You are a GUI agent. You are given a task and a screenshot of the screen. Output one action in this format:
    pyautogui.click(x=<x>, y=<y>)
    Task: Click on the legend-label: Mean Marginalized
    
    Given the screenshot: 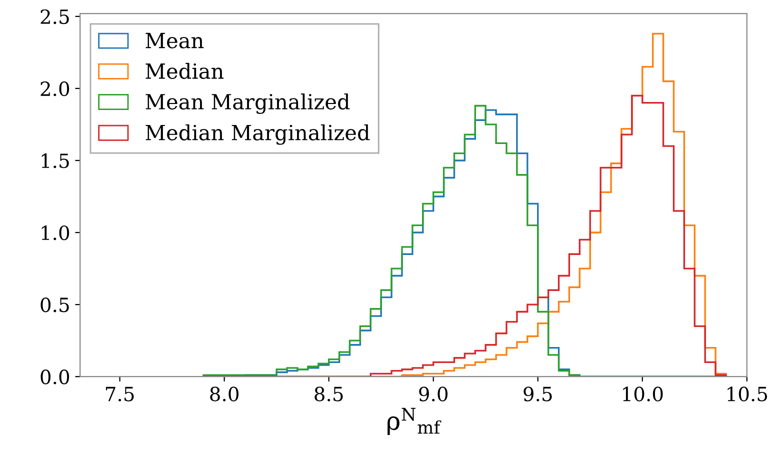 What is the action you would take?
    pyautogui.click(x=248, y=103)
    